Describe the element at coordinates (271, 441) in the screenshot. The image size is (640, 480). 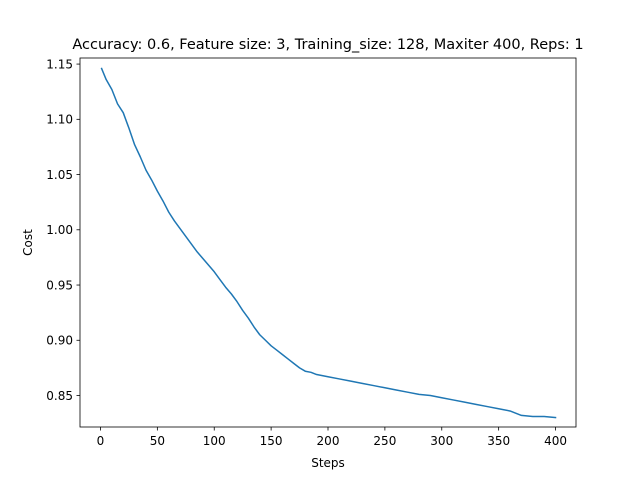
I see `x-tick-label: 150` at that location.